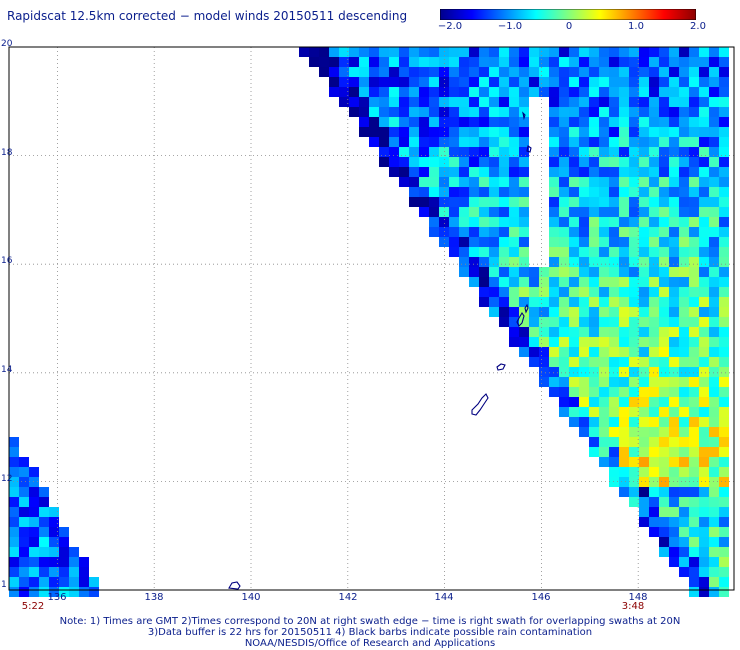 Image resolution: width=740 pixels, height=650 pixels. I want to click on lat-label-20: 20, so click(7, 44).